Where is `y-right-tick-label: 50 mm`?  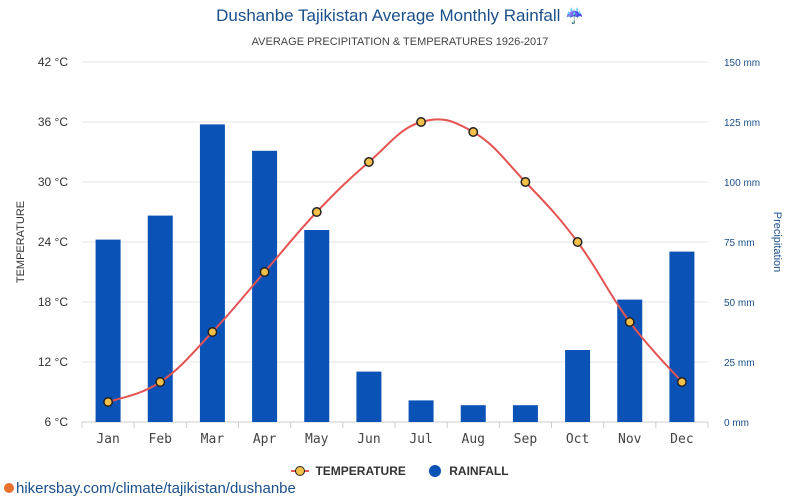
y-right-tick-label: 50 mm is located at coordinates (739, 303).